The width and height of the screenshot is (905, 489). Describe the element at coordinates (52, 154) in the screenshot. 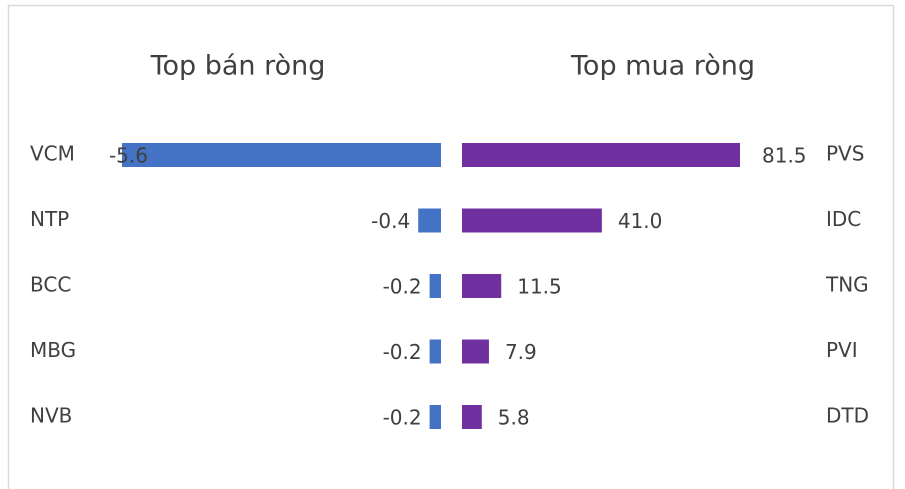

I see `category-label: VCM` at that location.